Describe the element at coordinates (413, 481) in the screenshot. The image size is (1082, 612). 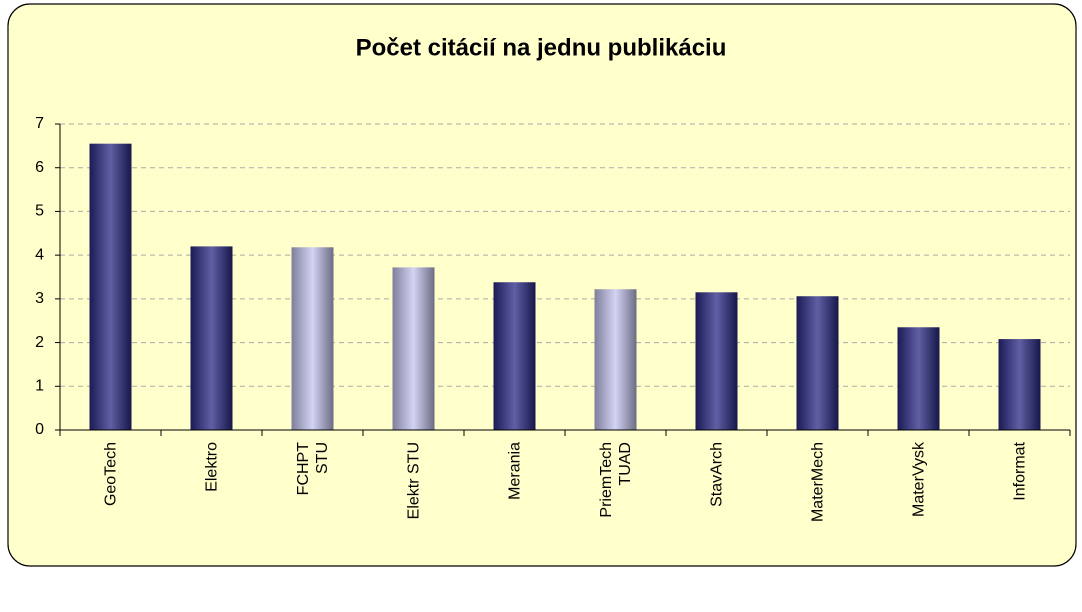
I see `x-tick-label: Elektr STU` at that location.